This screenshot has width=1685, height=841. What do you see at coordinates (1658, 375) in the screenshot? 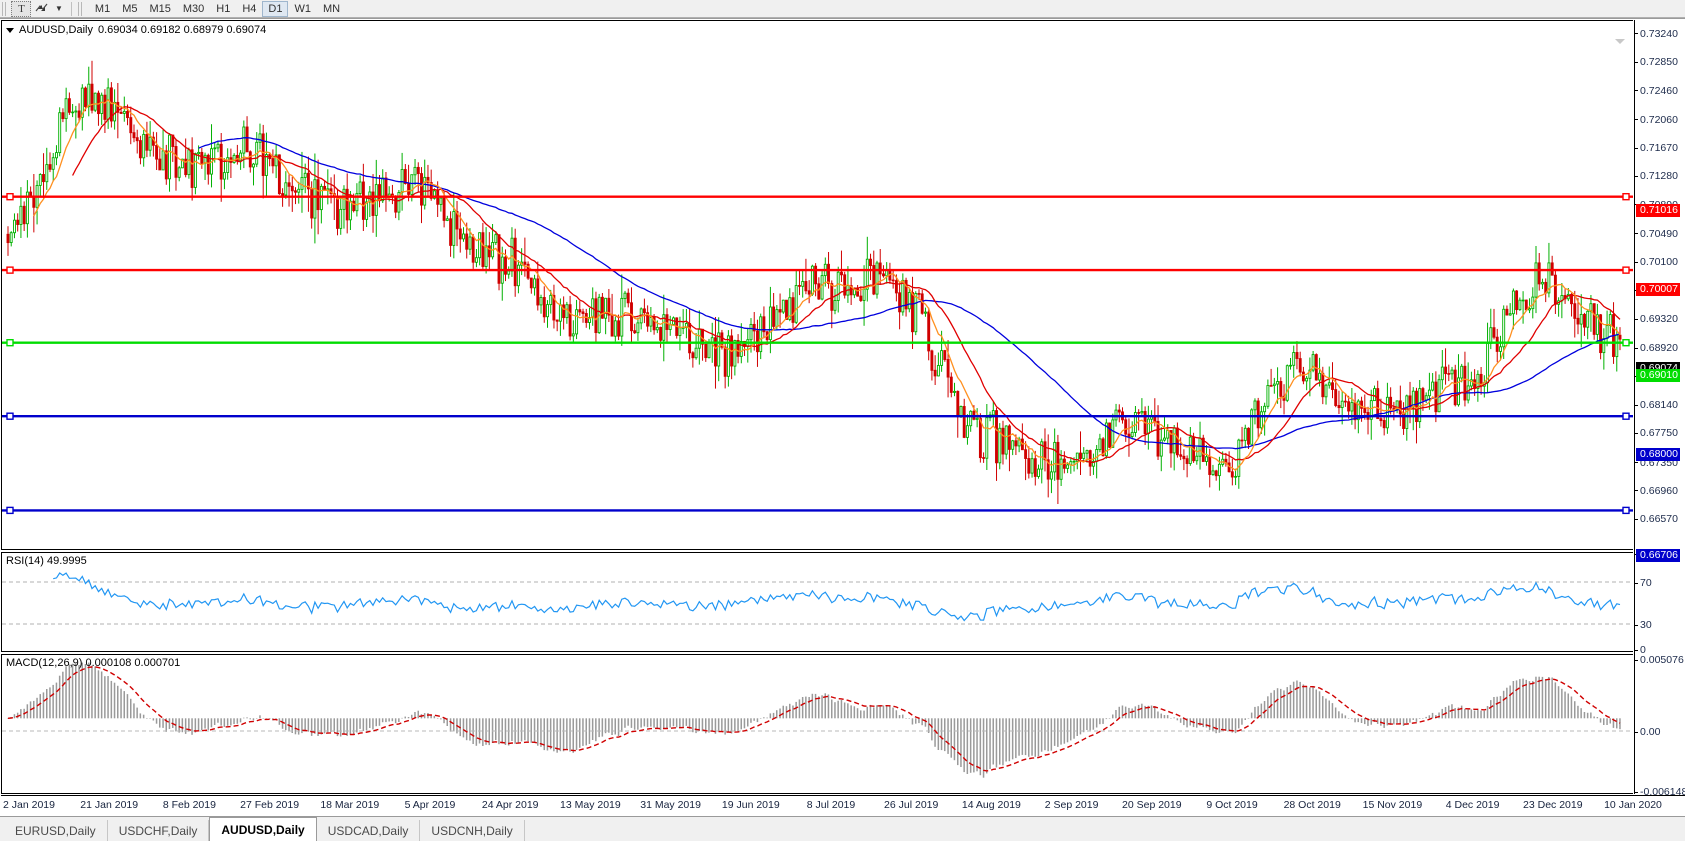
I see `price-marker-green: 0.69010` at bounding box center [1658, 375].